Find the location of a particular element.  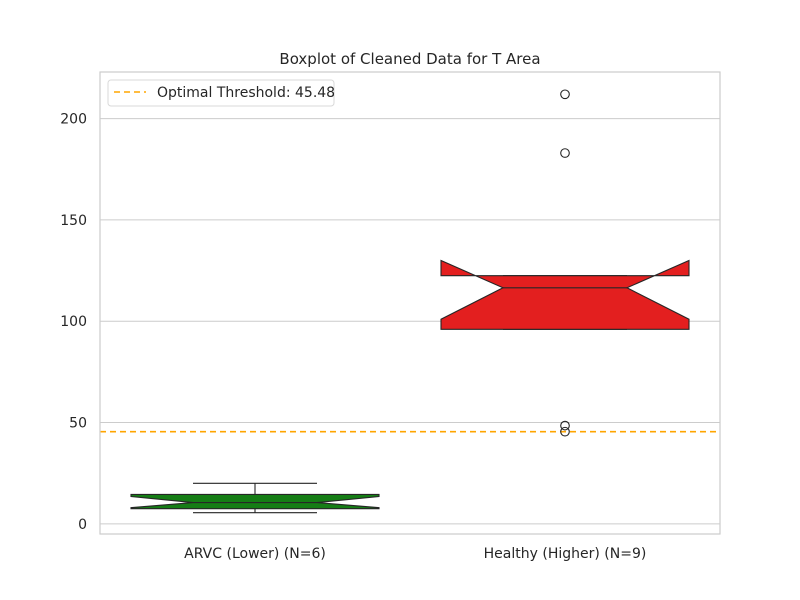

y-tick-label-150: 150 is located at coordinates (73, 221).